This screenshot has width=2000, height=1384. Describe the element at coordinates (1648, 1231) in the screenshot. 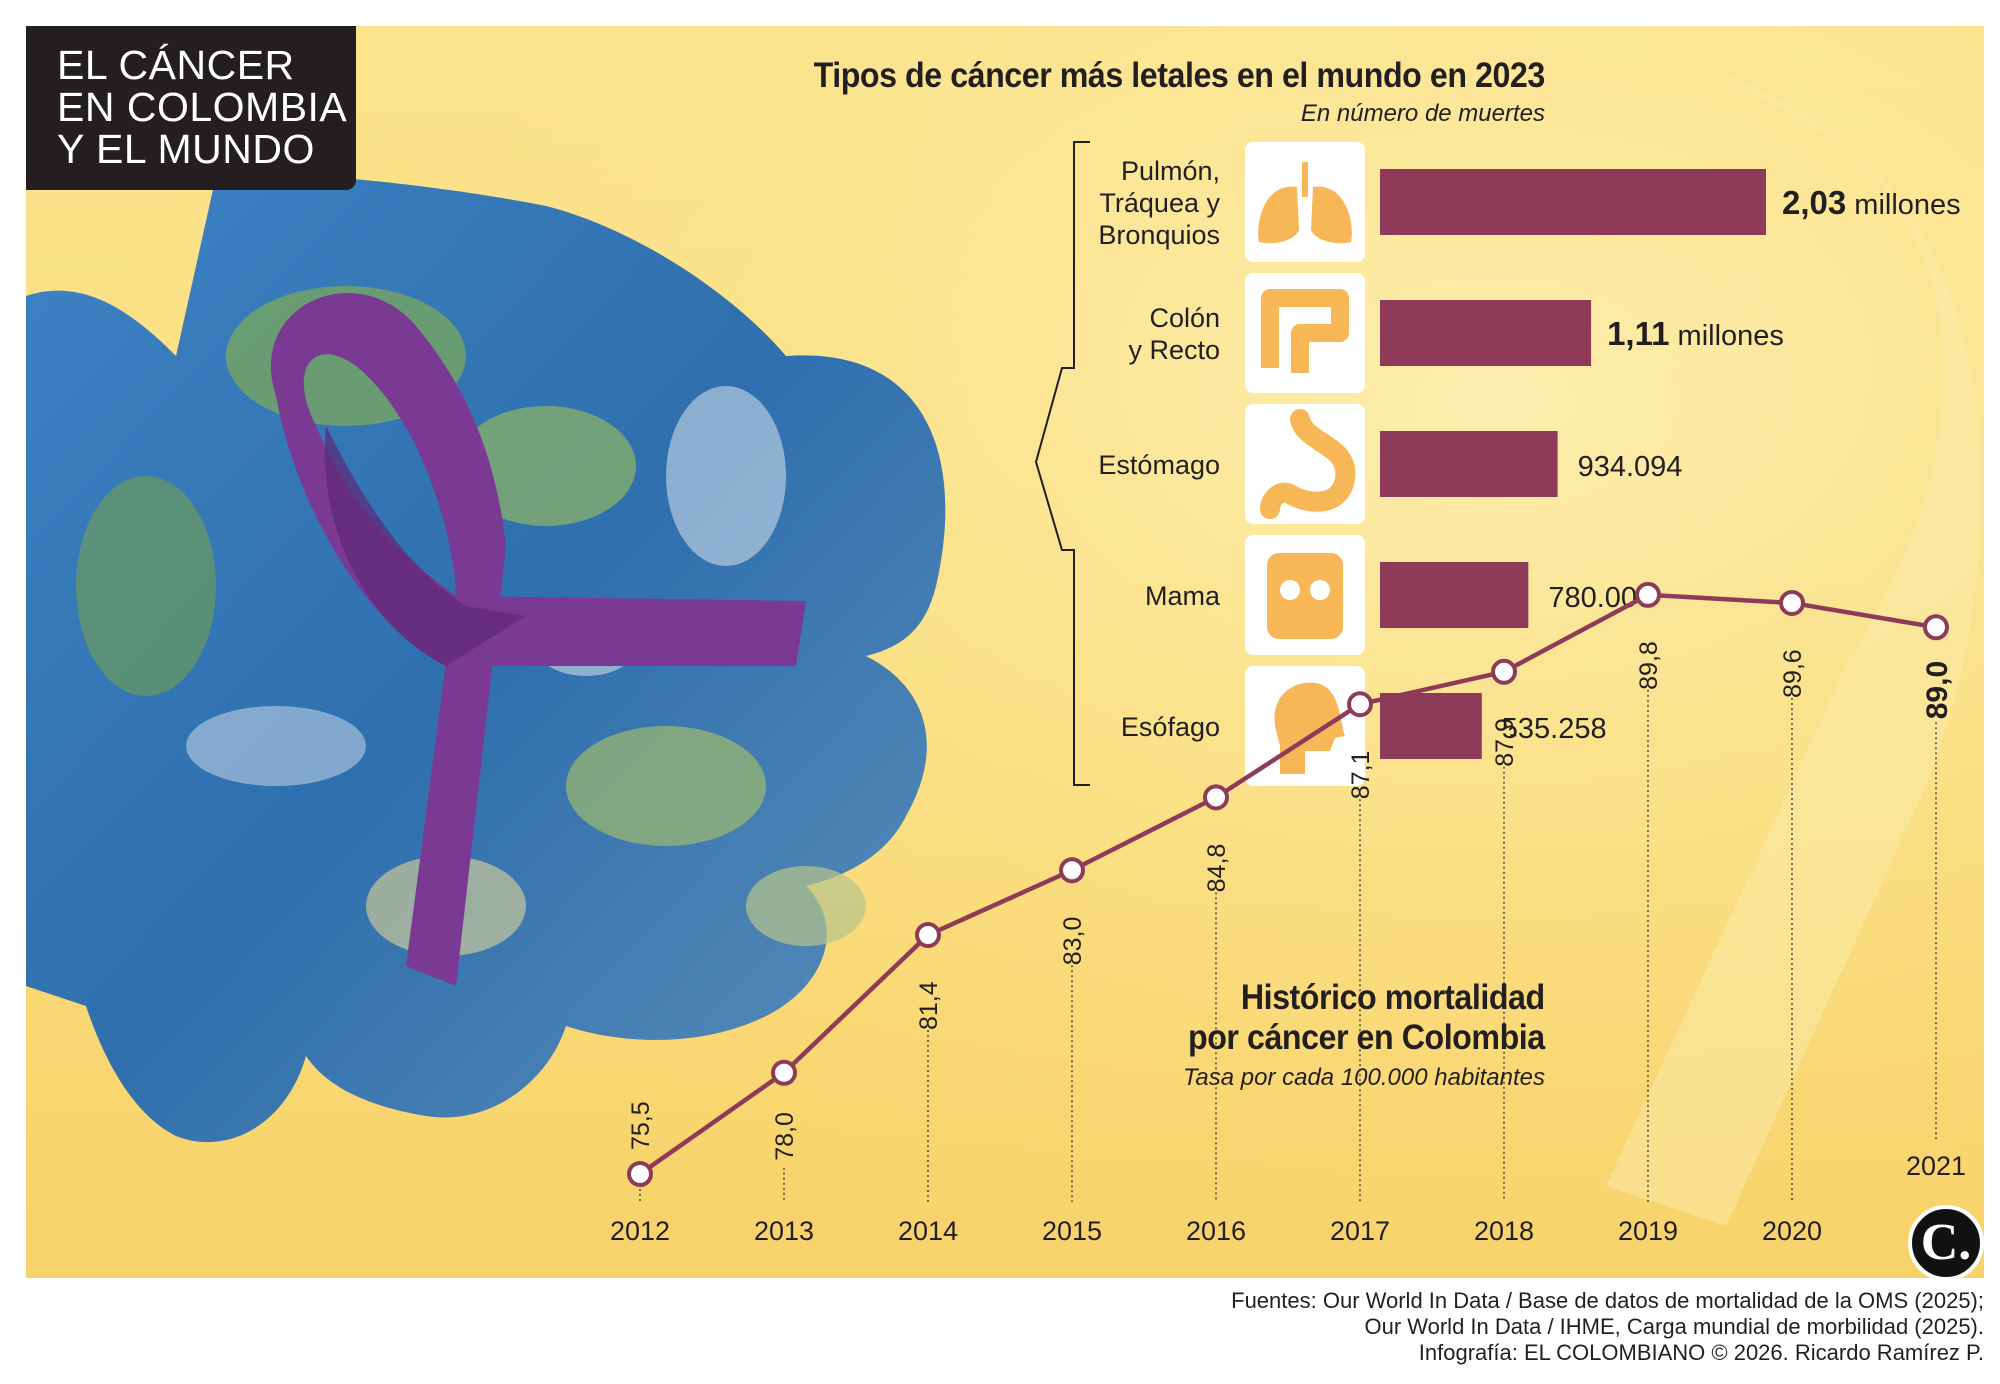

I see `x-tick-label: 2019` at that location.